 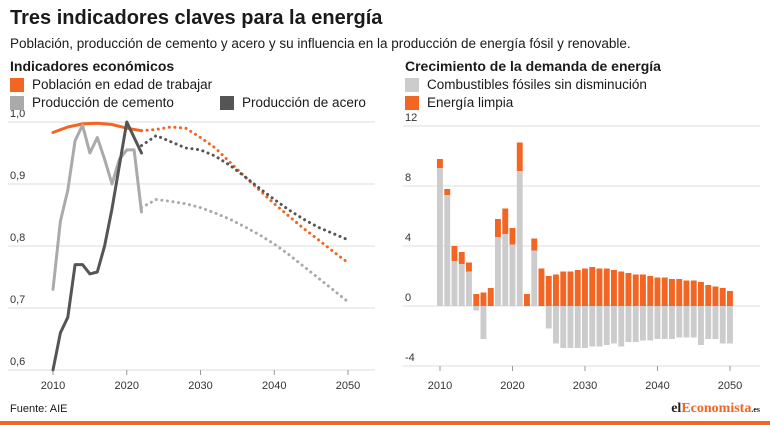 I want to click on y-tick-label: 0,9, so click(x=17, y=176).